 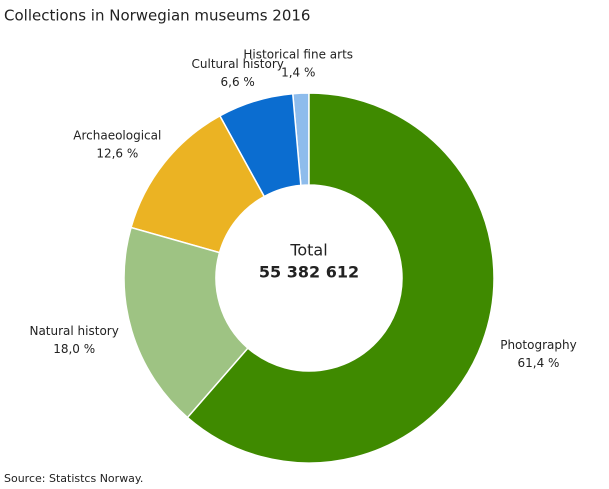 I want to click on slice-value-label: 61,4 %, so click(x=538, y=363).